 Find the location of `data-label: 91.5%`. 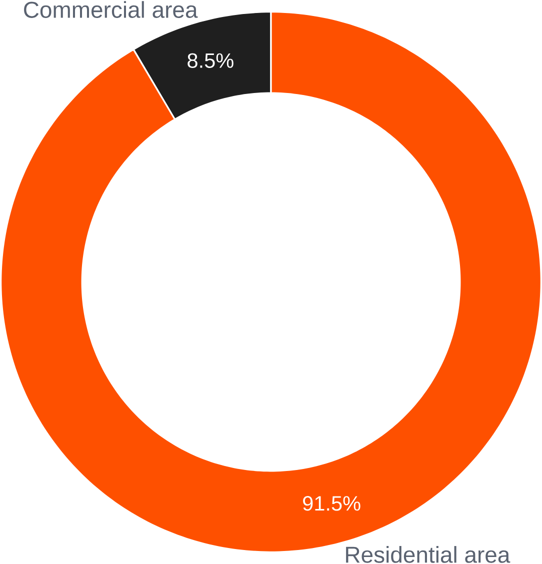

data-label: 91.5% is located at coordinates (331, 503).